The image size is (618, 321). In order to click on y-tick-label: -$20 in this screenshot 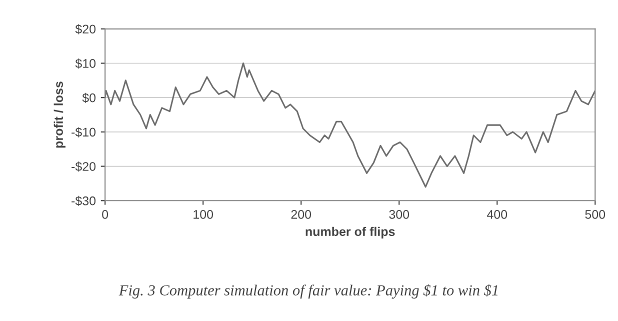, I will do `click(84, 167)`.